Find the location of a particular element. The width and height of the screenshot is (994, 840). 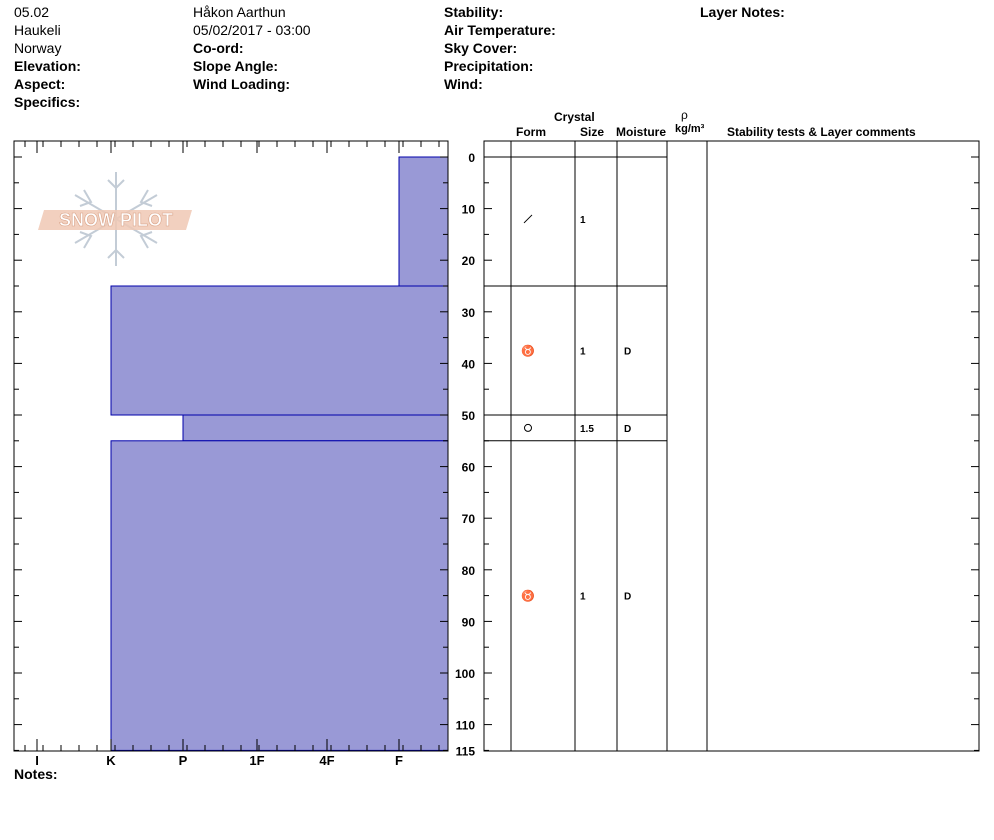

depth-label: 100 is located at coordinates (465, 674).